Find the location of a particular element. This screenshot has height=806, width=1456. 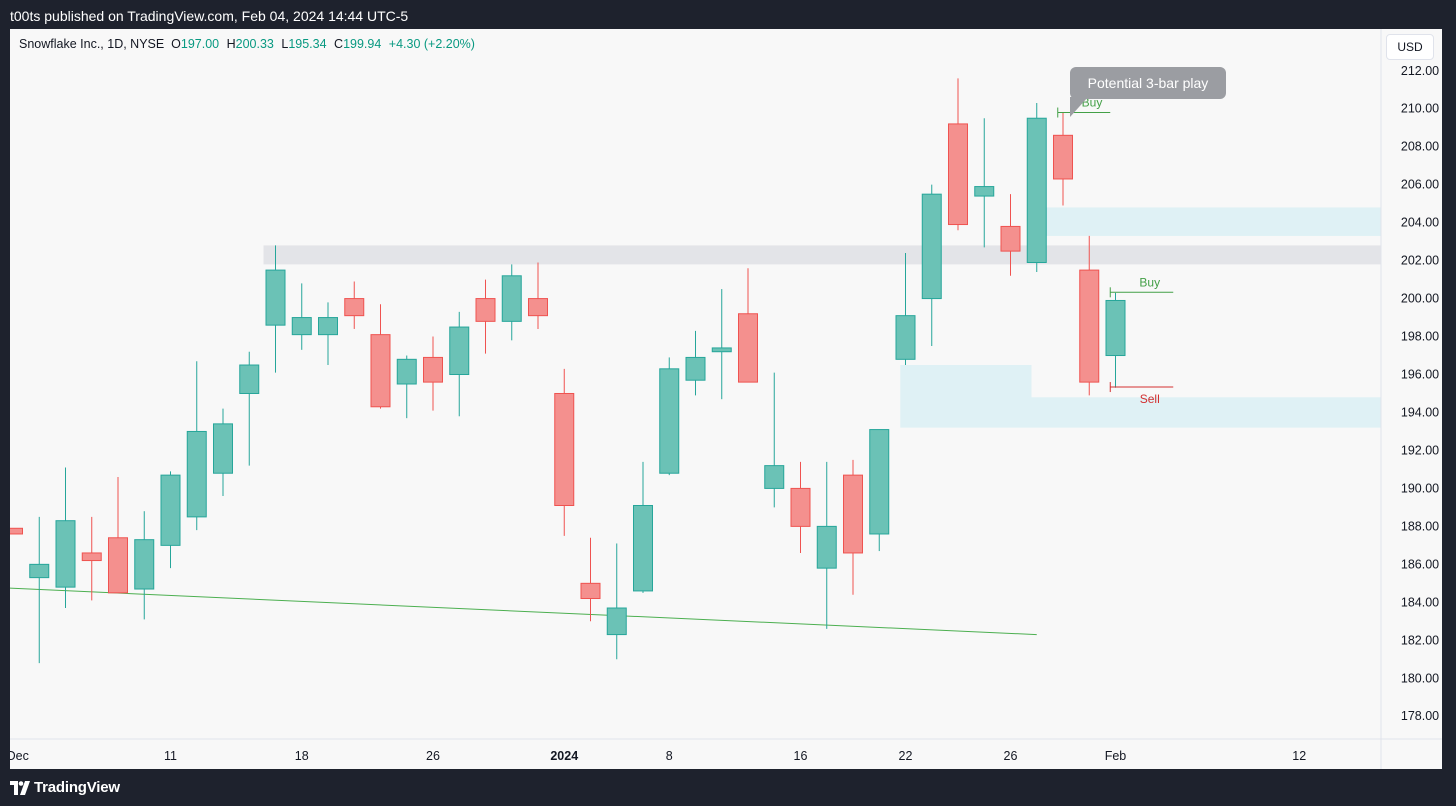

y-tick-label: 212.00 is located at coordinates (1420, 71).